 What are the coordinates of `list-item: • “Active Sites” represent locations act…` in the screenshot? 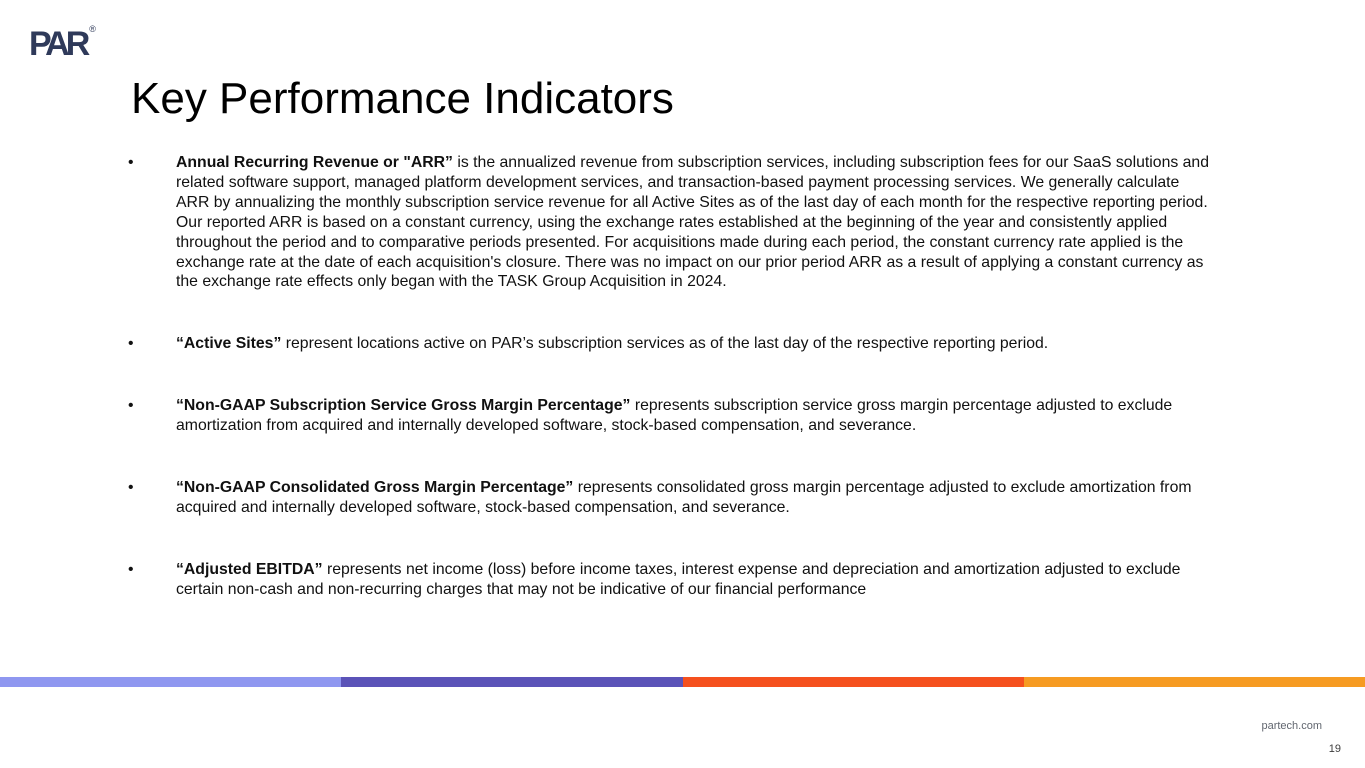 It's located at (670, 344).